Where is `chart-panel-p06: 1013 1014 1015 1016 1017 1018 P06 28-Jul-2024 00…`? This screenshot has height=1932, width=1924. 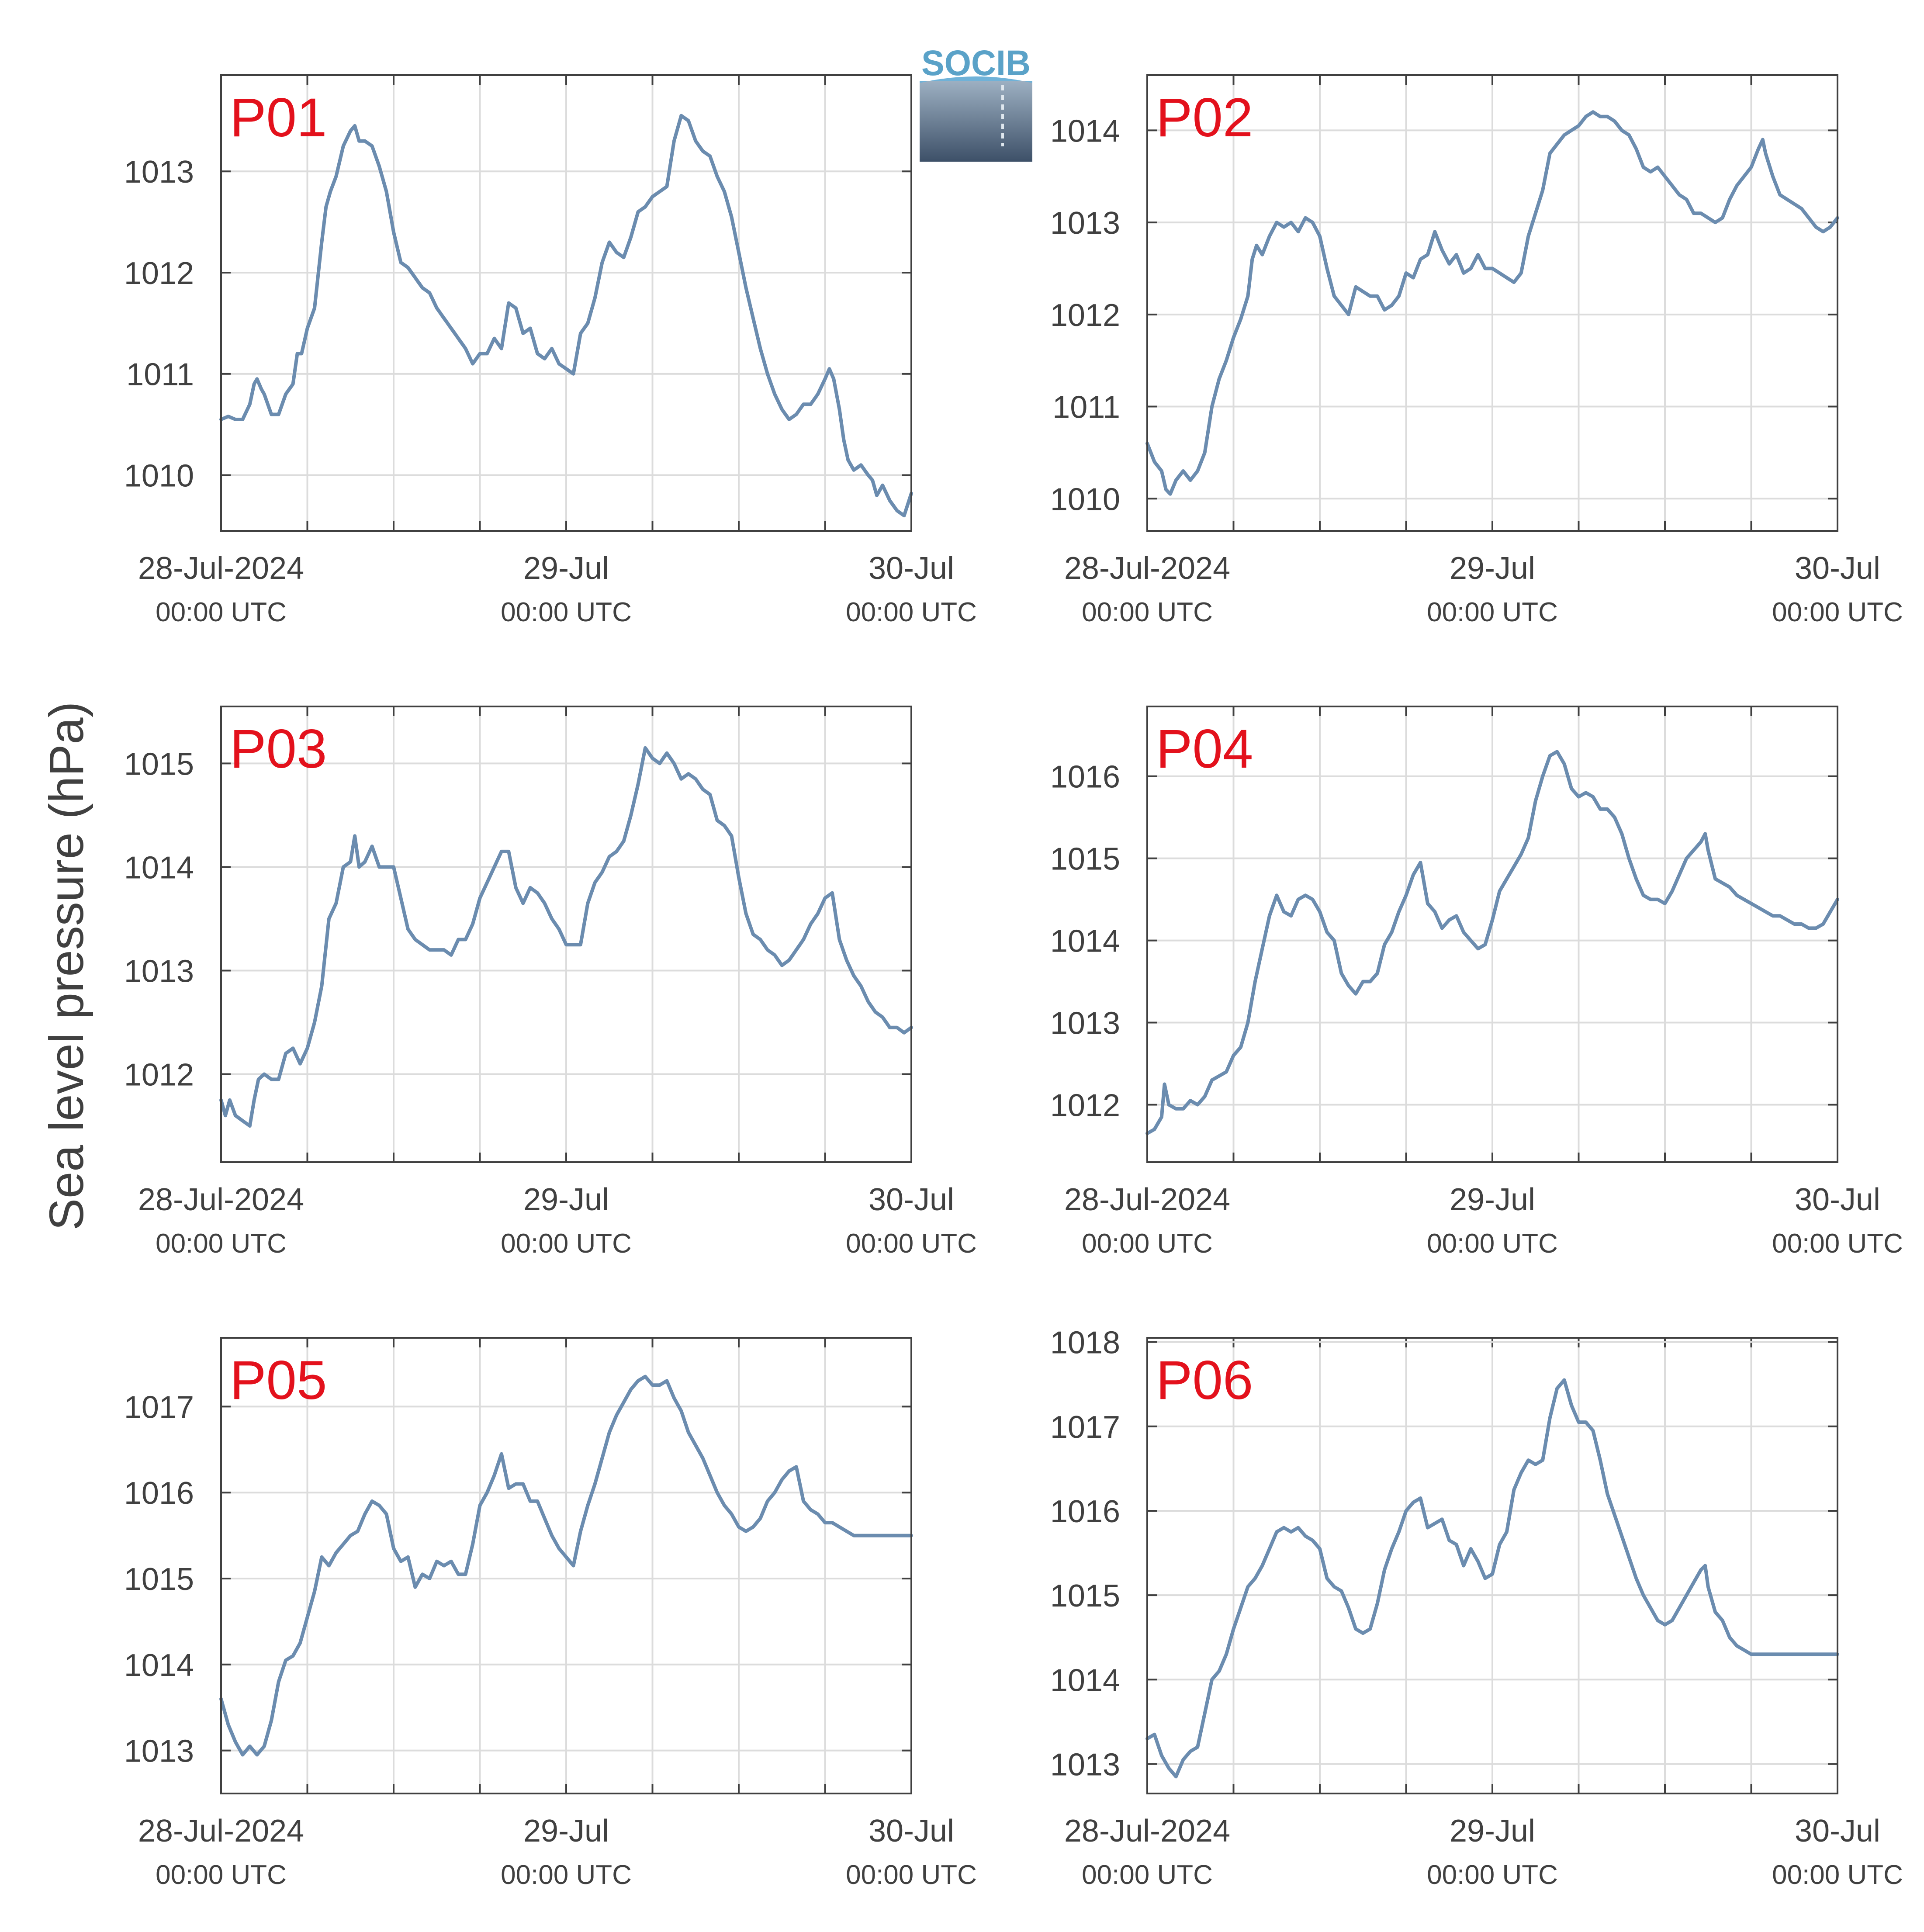
chart-panel-p06: 1013 1014 1015 1016 1017 1018 P06 28-Jul-2024 00… is located at coordinates (1476, 1608).